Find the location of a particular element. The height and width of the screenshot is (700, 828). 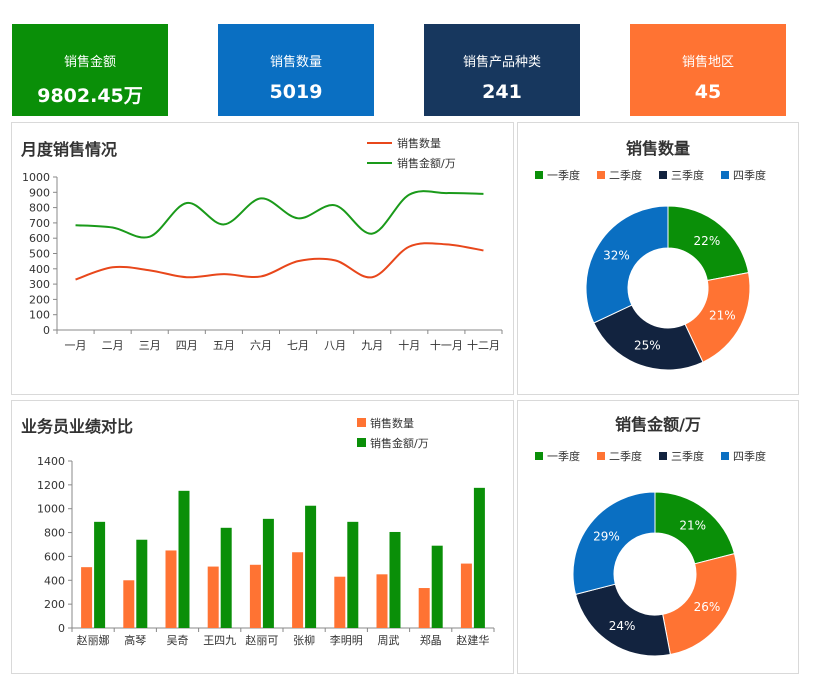

y-tick-label: 500 is located at coordinates (39, 254).